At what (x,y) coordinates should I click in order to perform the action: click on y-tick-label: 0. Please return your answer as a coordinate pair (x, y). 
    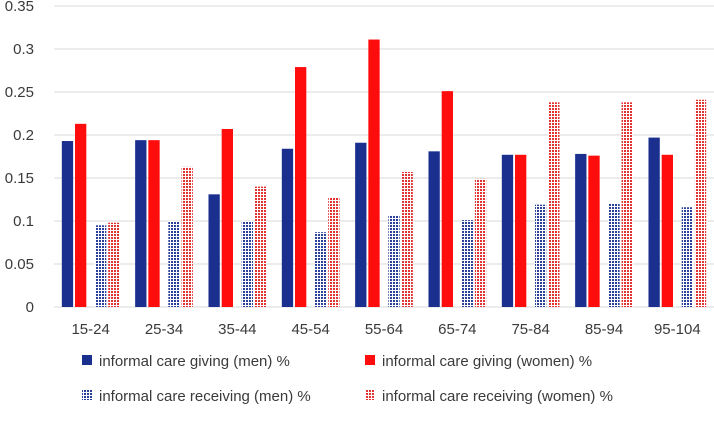
    Looking at the image, I should click on (30, 307).